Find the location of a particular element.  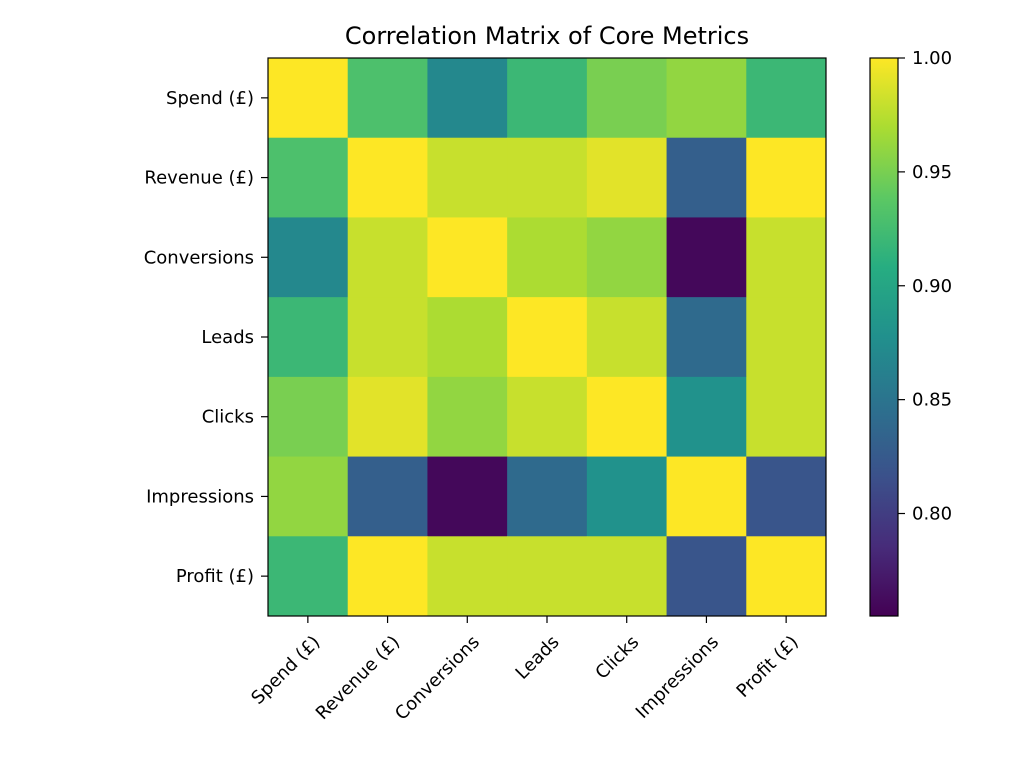

y-tick-label: Clicks is located at coordinates (228, 417).